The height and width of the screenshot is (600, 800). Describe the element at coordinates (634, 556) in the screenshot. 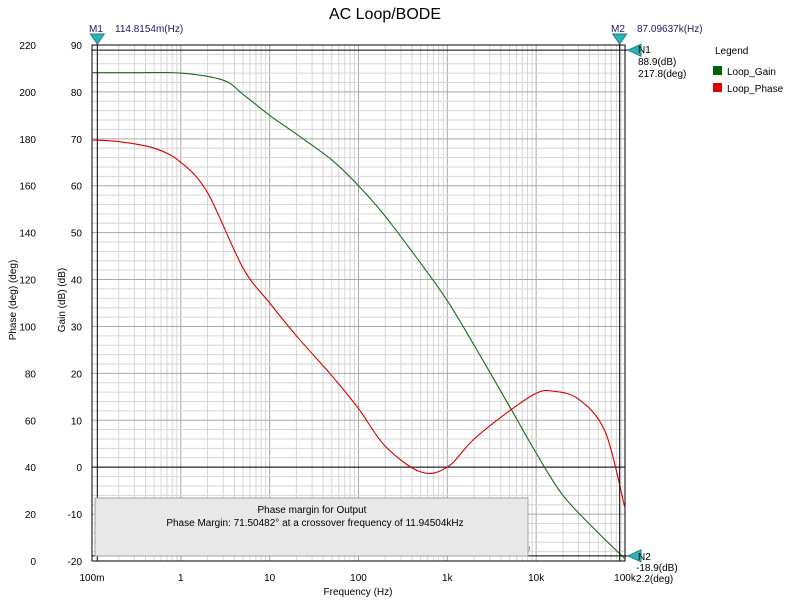

I see `marker-n2-handle` at that location.